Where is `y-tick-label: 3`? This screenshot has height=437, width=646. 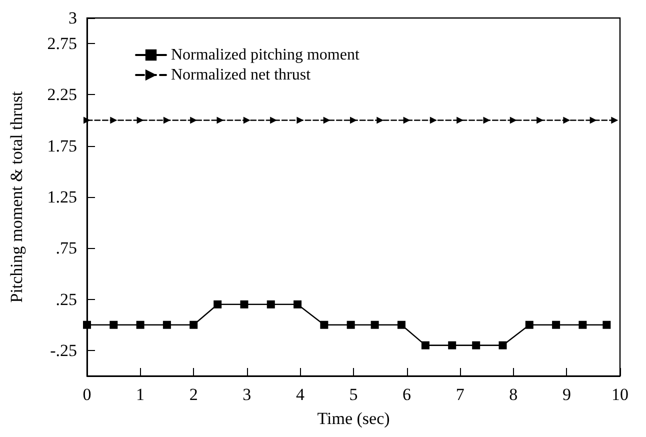
y-tick-label: 3 is located at coordinates (72, 18).